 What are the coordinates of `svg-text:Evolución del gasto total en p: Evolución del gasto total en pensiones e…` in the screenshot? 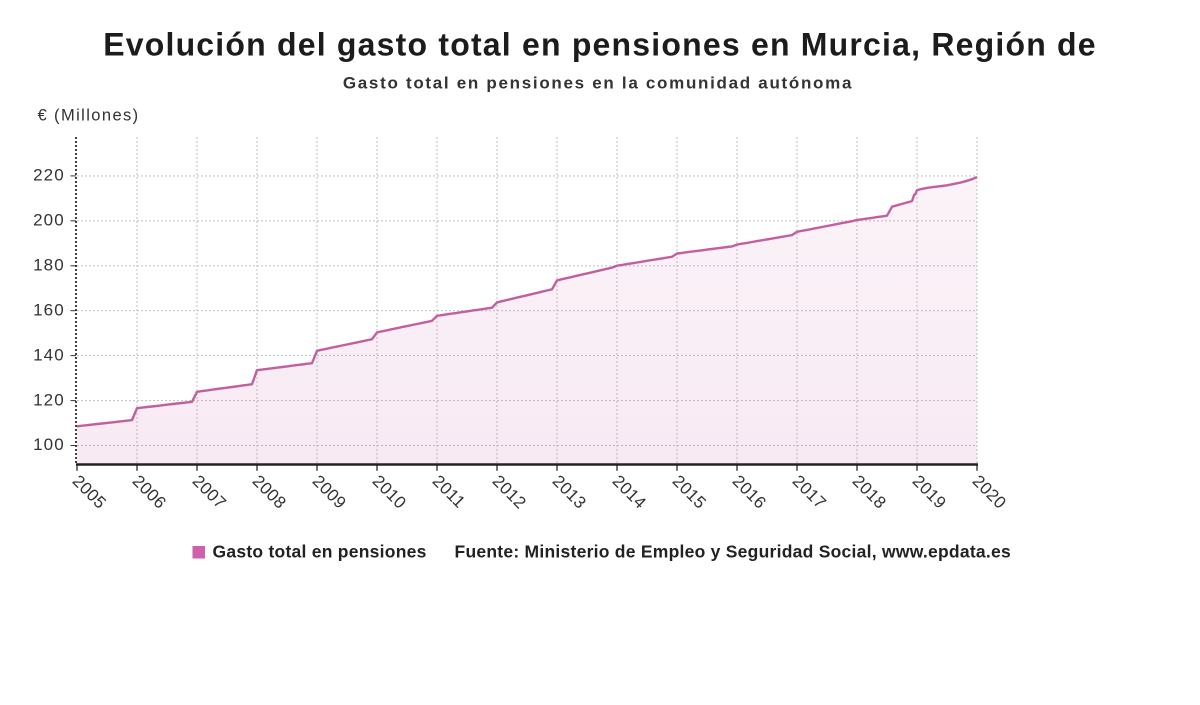 It's located at (600, 45).